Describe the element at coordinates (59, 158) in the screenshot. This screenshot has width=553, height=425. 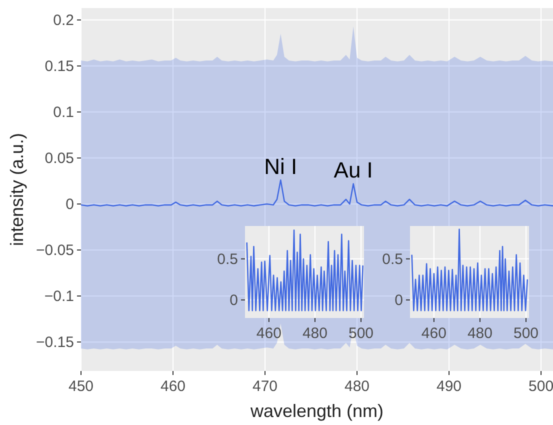
I see `y-tick-label: 0.05` at that location.